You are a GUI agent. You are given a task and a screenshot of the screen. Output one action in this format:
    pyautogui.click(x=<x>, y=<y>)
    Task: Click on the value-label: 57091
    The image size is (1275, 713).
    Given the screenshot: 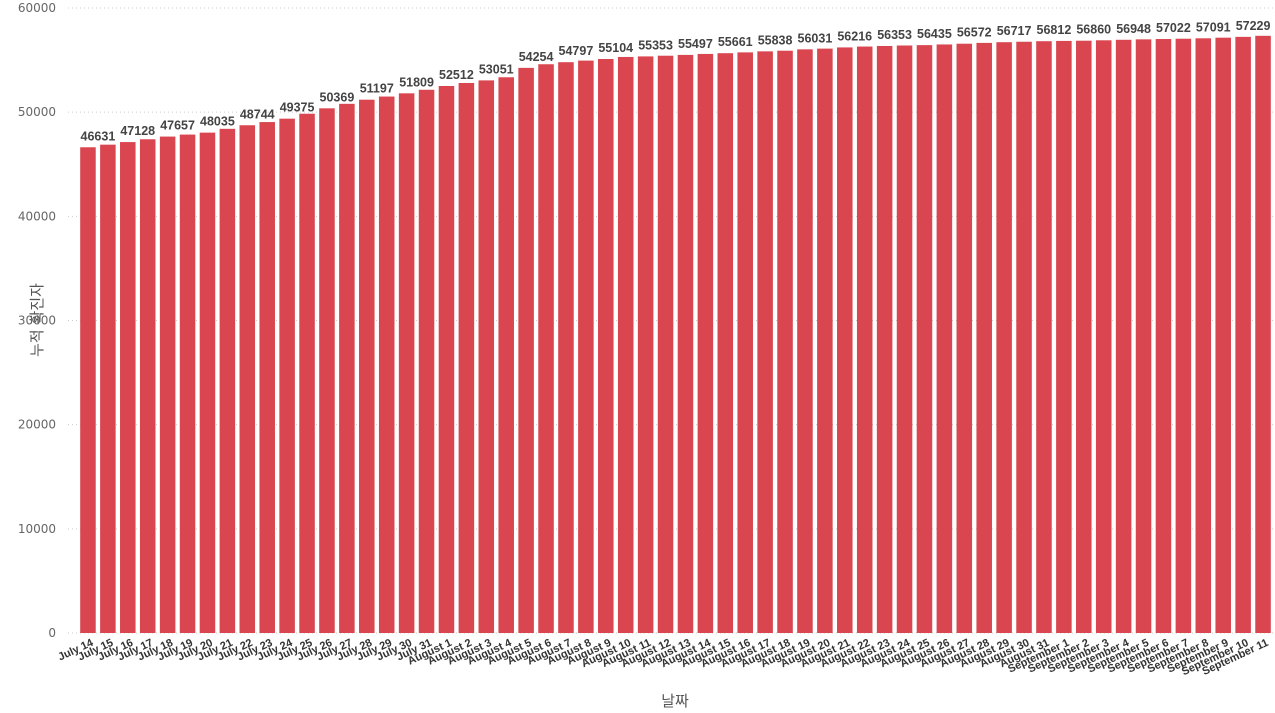 What is the action you would take?
    pyautogui.click(x=1213, y=27)
    